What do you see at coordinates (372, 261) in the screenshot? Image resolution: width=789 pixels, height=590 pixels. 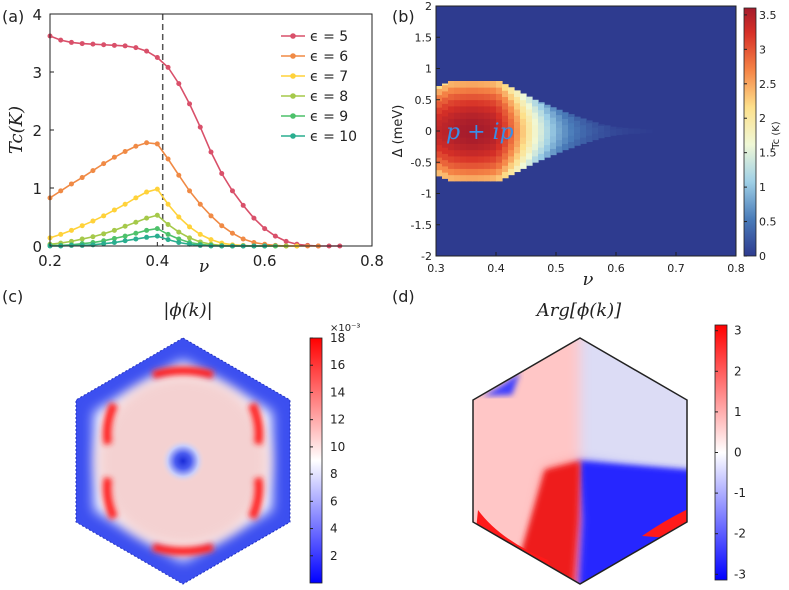 I see `panel-a-xtick-label: 0.8` at bounding box center [372, 261].